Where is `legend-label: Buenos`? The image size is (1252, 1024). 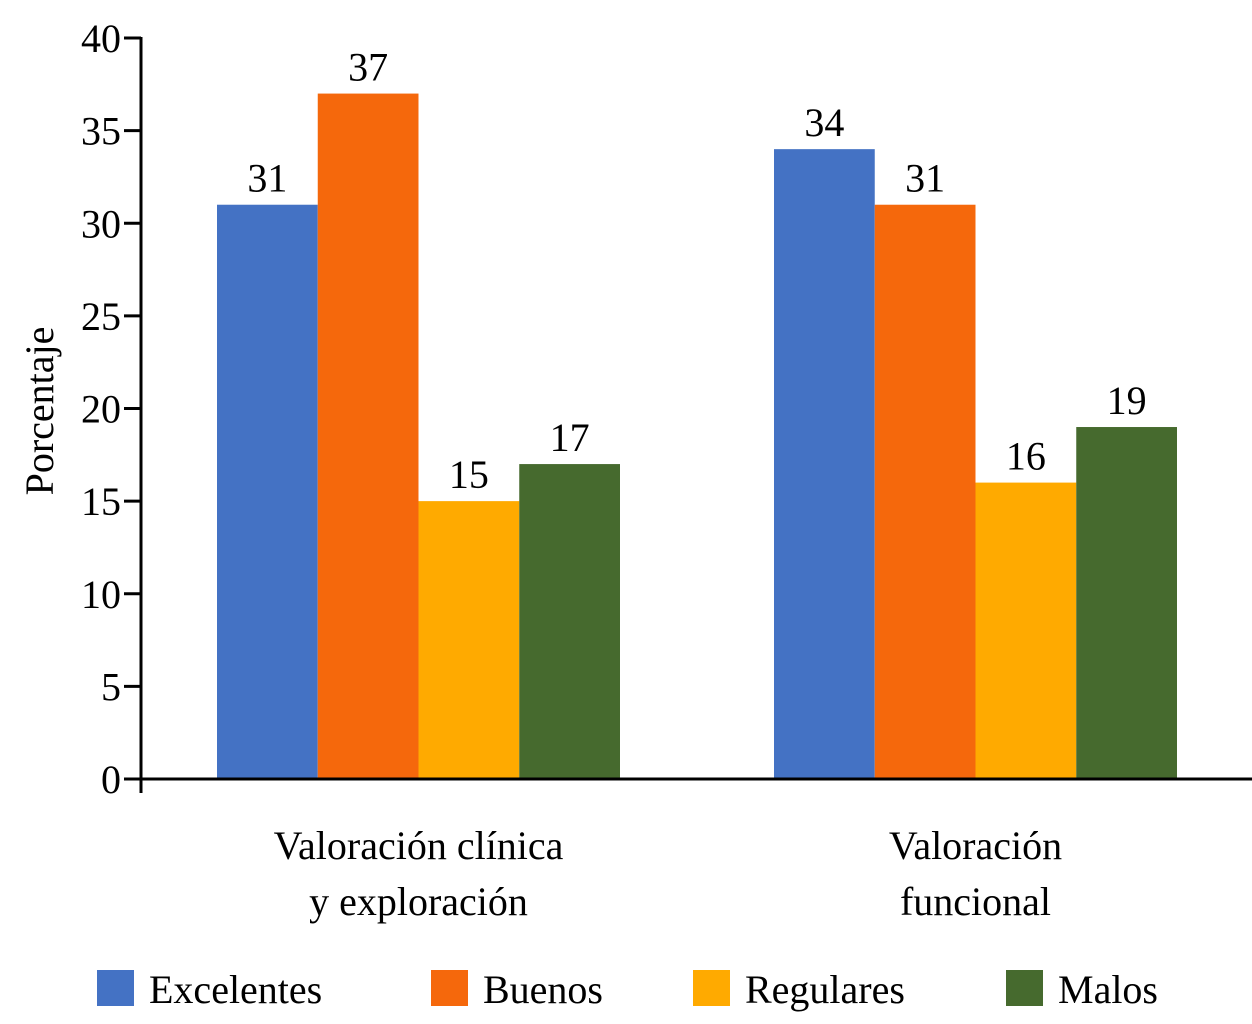
legend-label: Buenos is located at coordinates (543, 989).